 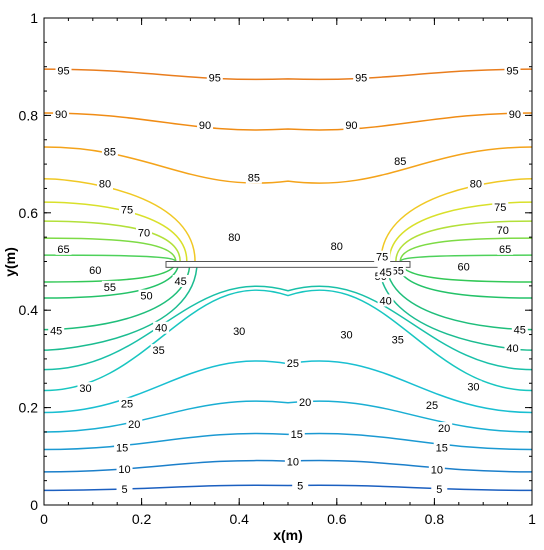 I want to click on contour-label-55: 55, so click(x=110, y=288).